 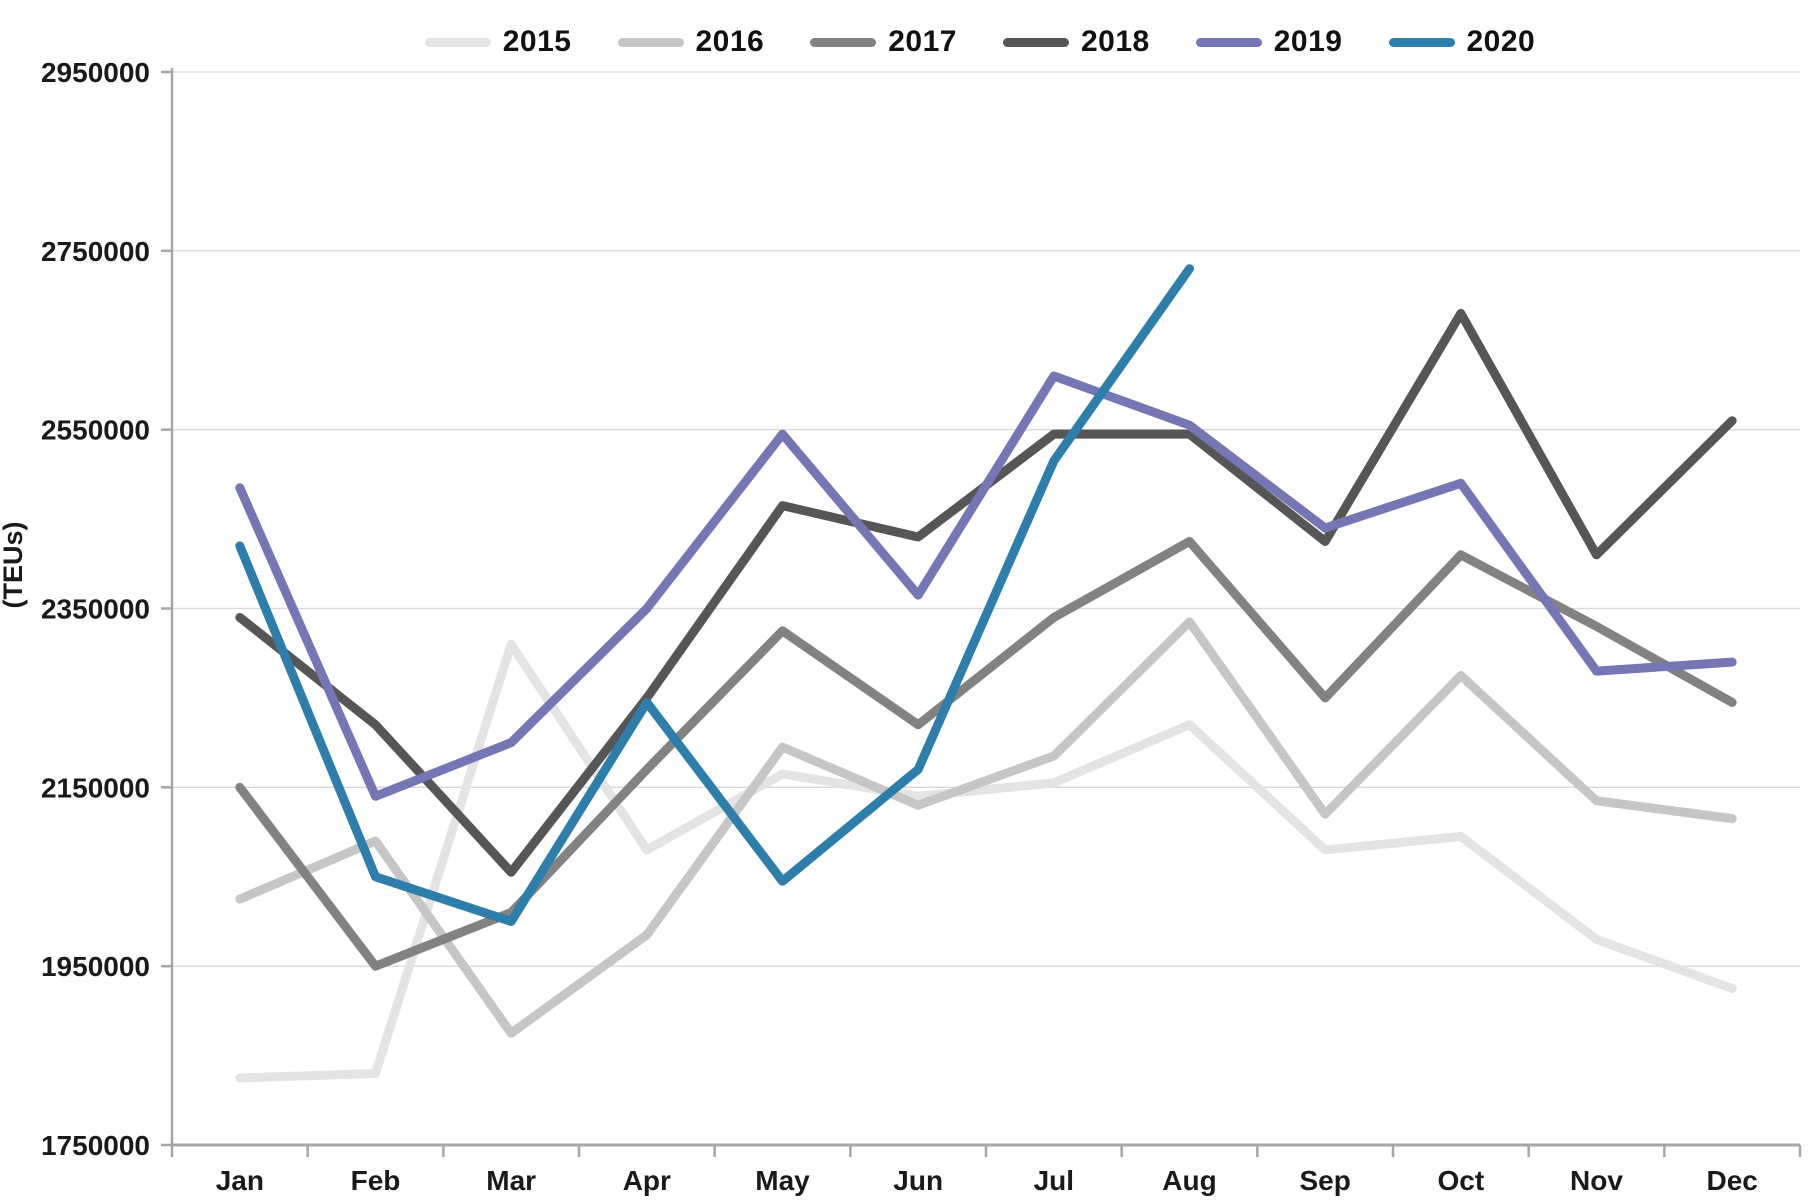 What do you see at coordinates (918, 1180) in the screenshot?
I see `x-tick-label: Jun` at bounding box center [918, 1180].